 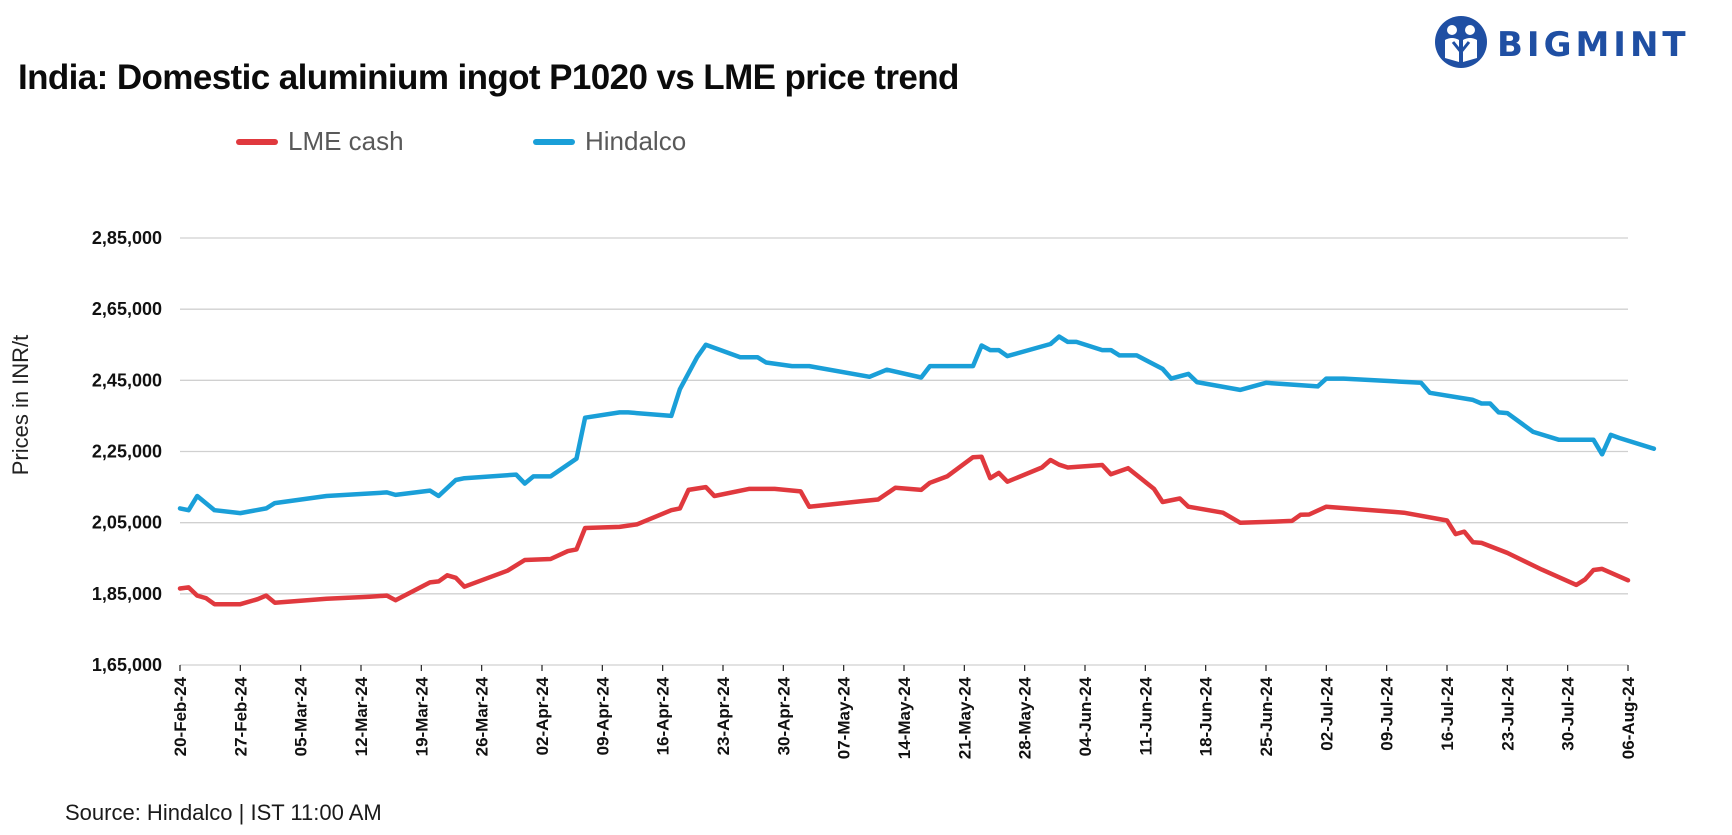 I want to click on y-tick-label: 2,05,000, so click(x=127, y=523).